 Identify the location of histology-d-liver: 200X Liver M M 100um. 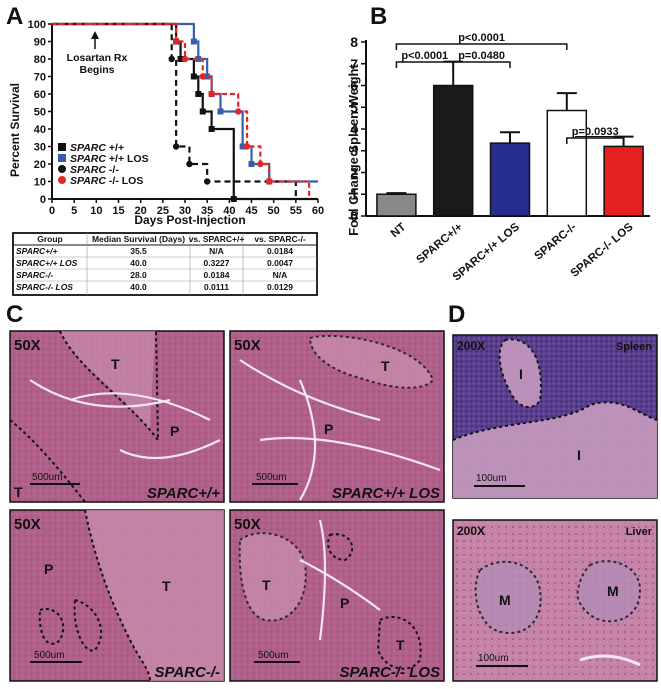
(555, 600).